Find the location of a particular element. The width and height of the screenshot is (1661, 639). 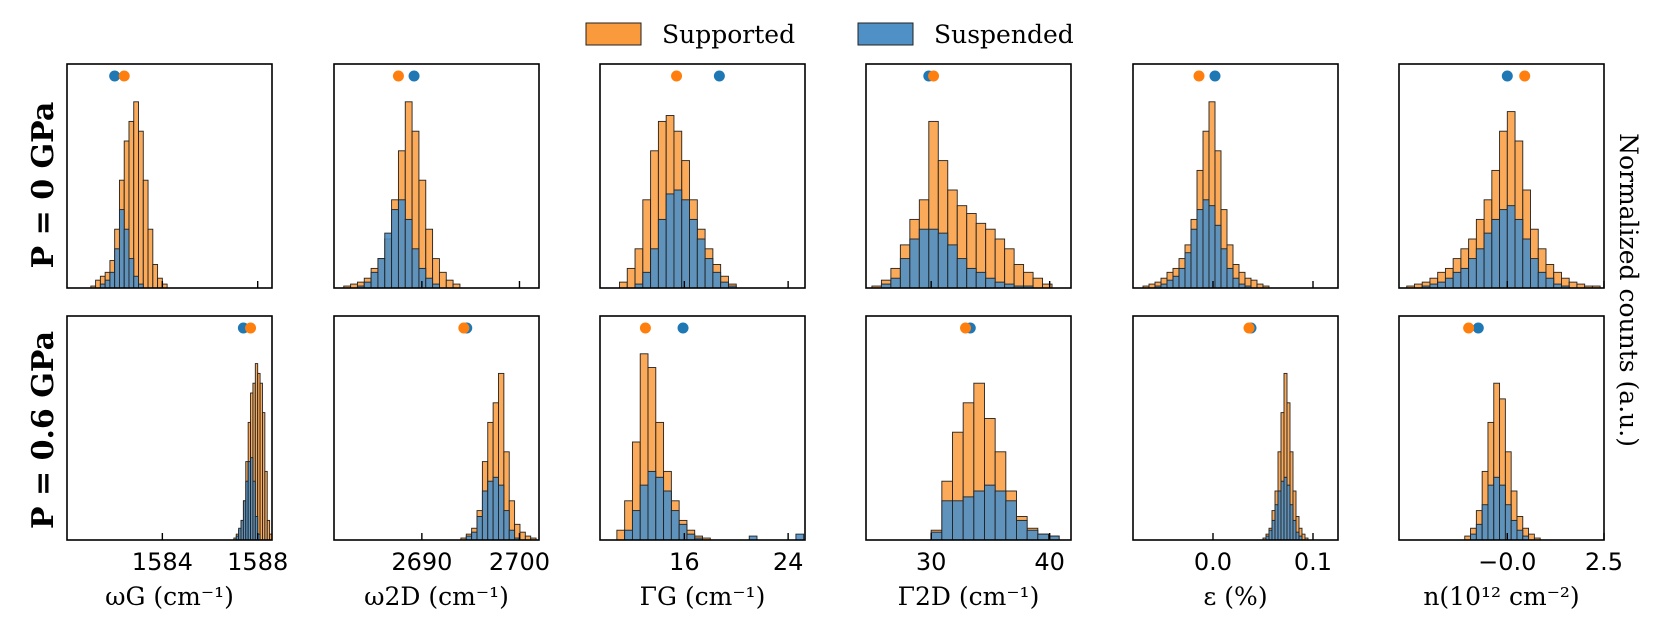

x-tick-label: 1588 is located at coordinates (257, 562).